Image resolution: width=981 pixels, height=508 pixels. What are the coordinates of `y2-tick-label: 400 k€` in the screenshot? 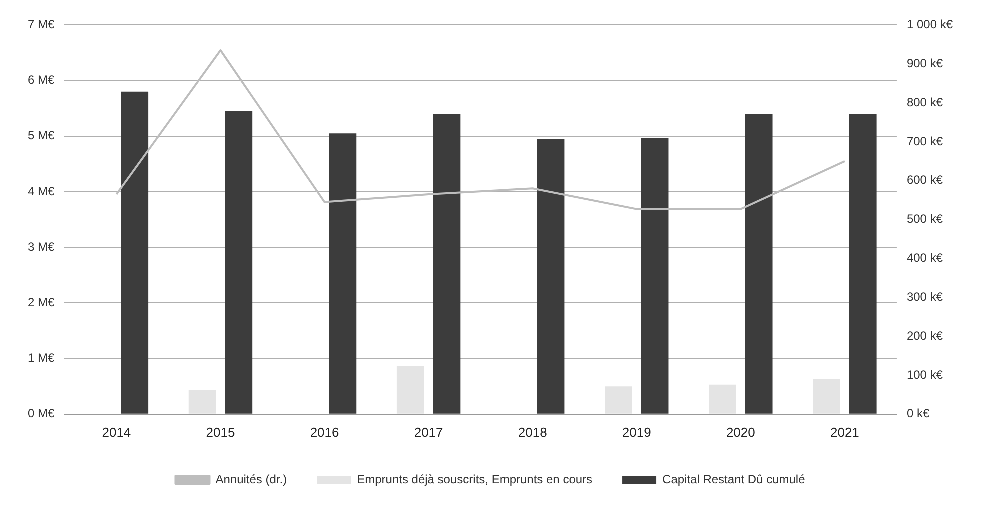 It's located at (925, 258).